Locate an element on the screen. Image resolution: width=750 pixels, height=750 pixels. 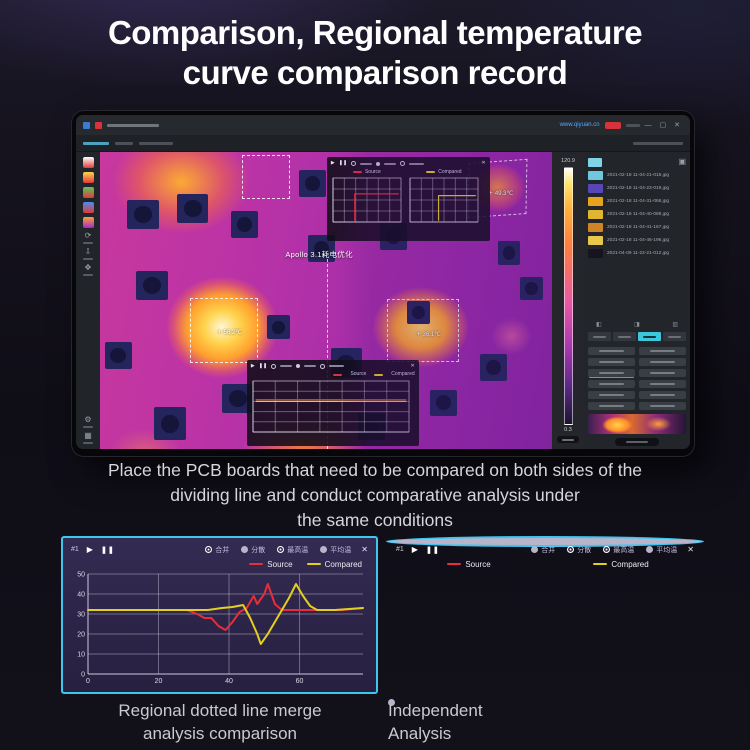
overlay-chart-panel-top: ▶ ❚❚ ✕ Source is located at coordinates (408, 199).